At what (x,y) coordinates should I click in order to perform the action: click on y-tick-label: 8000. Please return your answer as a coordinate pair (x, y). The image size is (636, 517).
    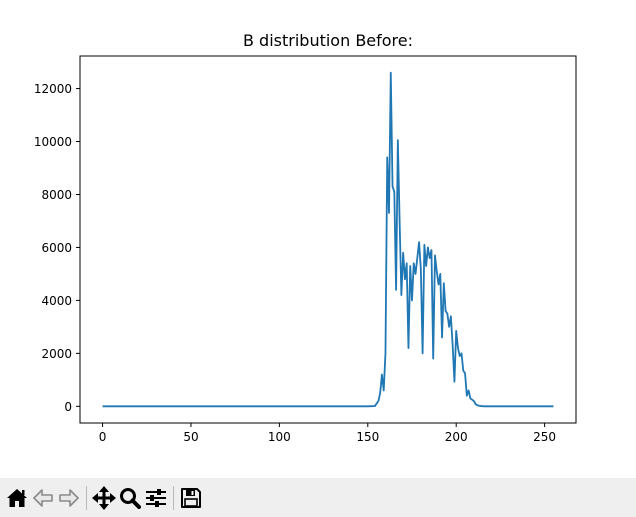
    Looking at the image, I should click on (56, 195).